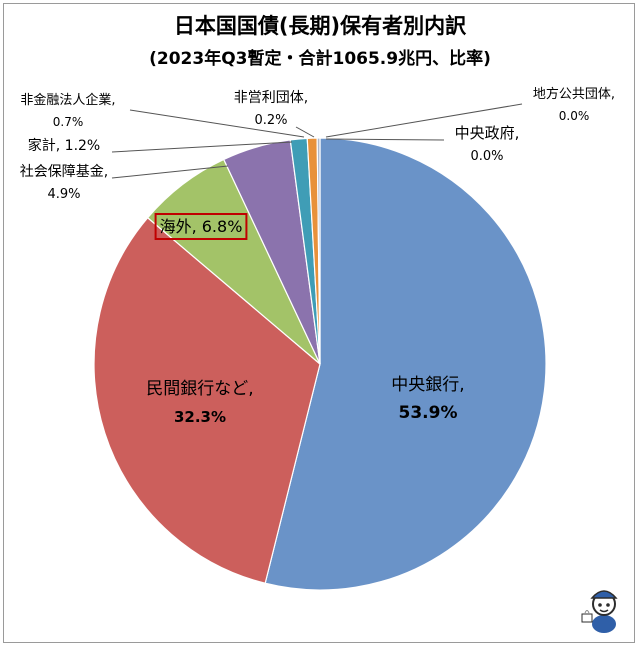 This screenshot has height=648, width=640. What do you see at coordinates (574, 116) in the screenshot?
I see `slice-value-7: 0.0%` at bounding box center [574, 116].